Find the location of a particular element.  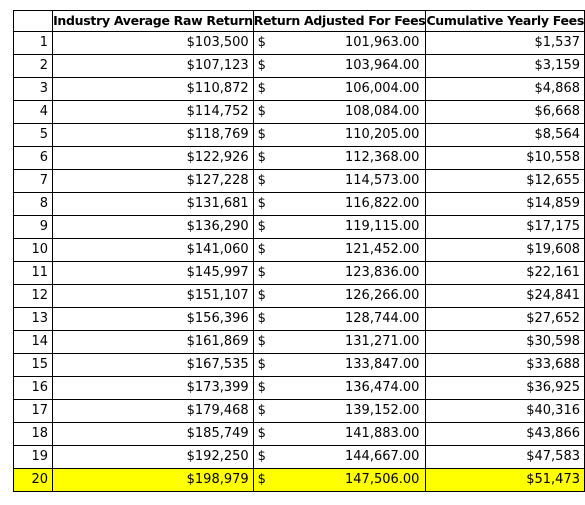

year-cell: 1 is located at coordinates (33, 43).